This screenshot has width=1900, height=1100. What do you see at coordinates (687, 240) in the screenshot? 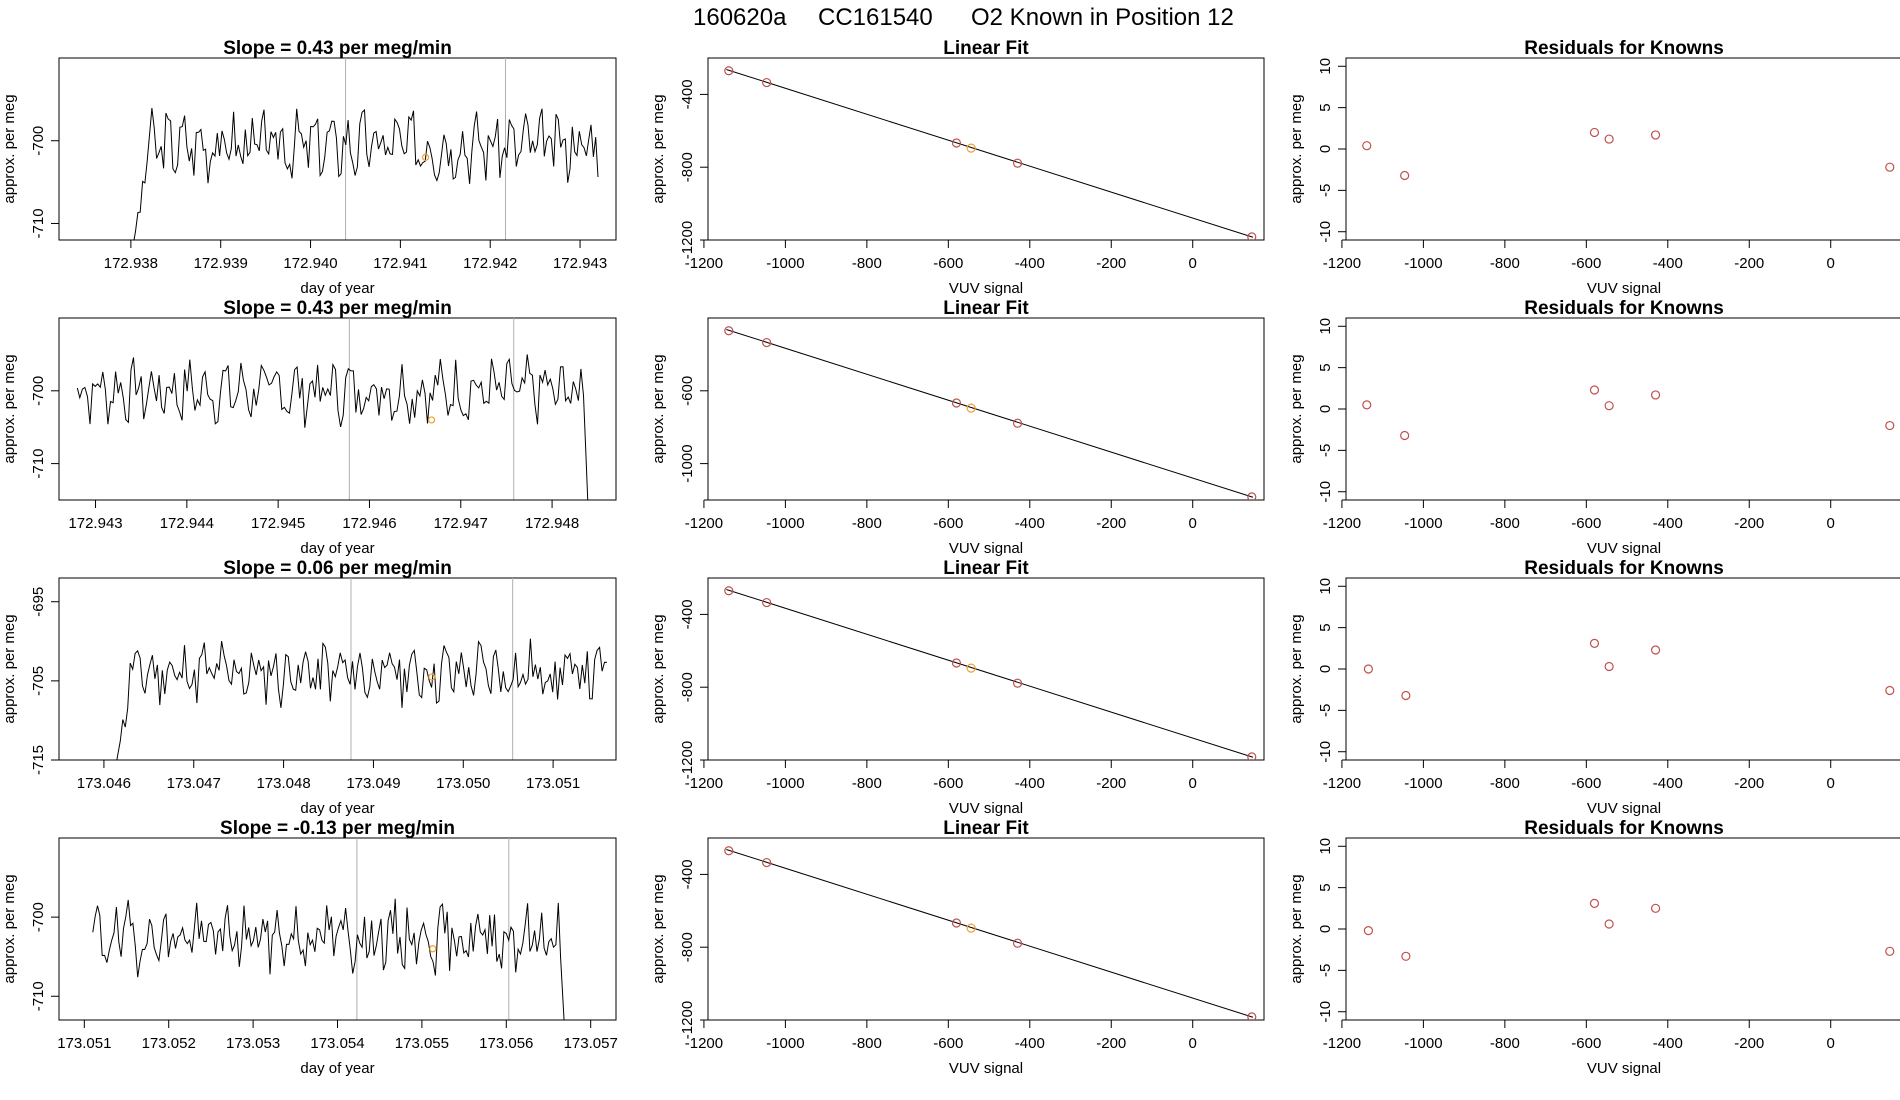
I see `y-tick-label: -1200` at bounding box center [687, 240].